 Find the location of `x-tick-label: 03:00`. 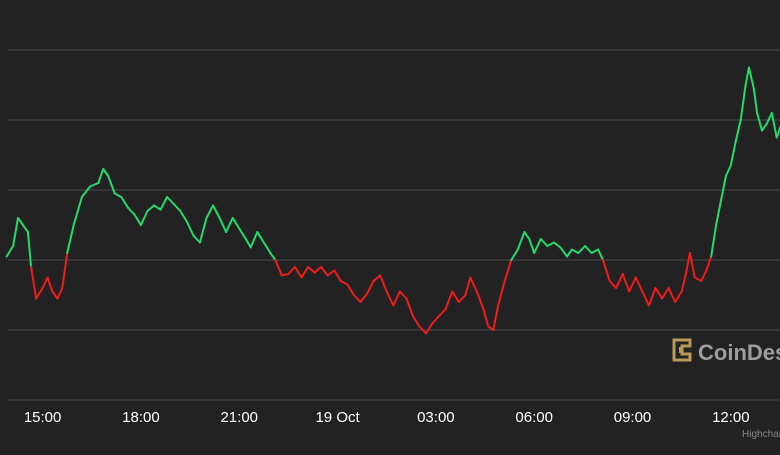

x-tick-label: 03:00 is located at coordinates (436, 417).